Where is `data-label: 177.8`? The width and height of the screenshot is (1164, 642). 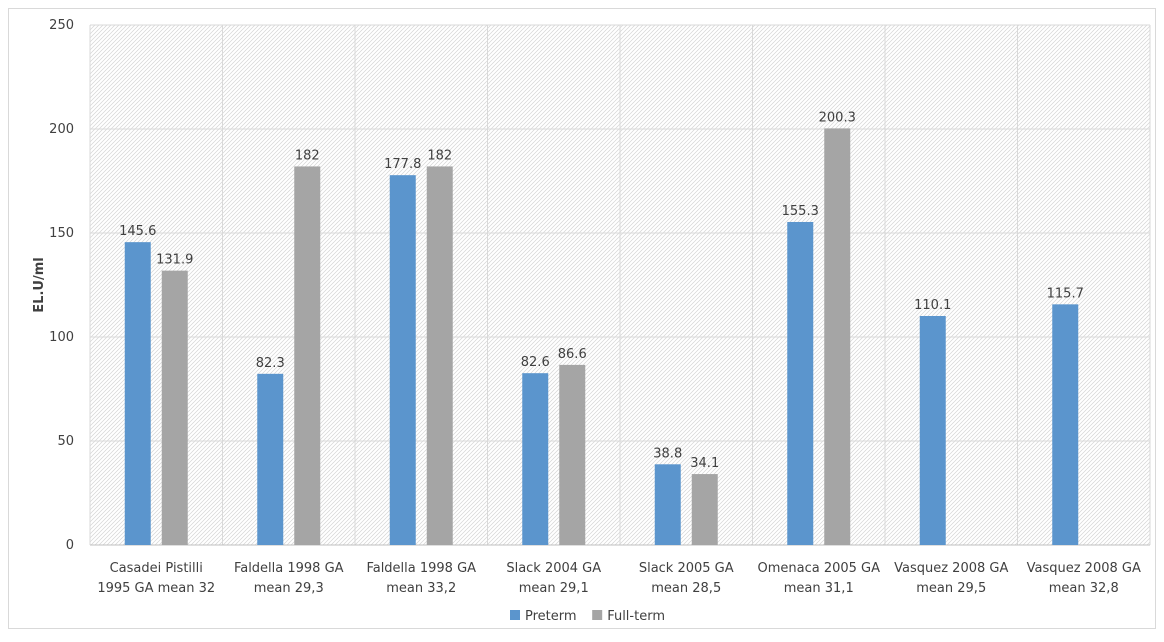 data-label: 177.8 is located at coordinates (402, 164).